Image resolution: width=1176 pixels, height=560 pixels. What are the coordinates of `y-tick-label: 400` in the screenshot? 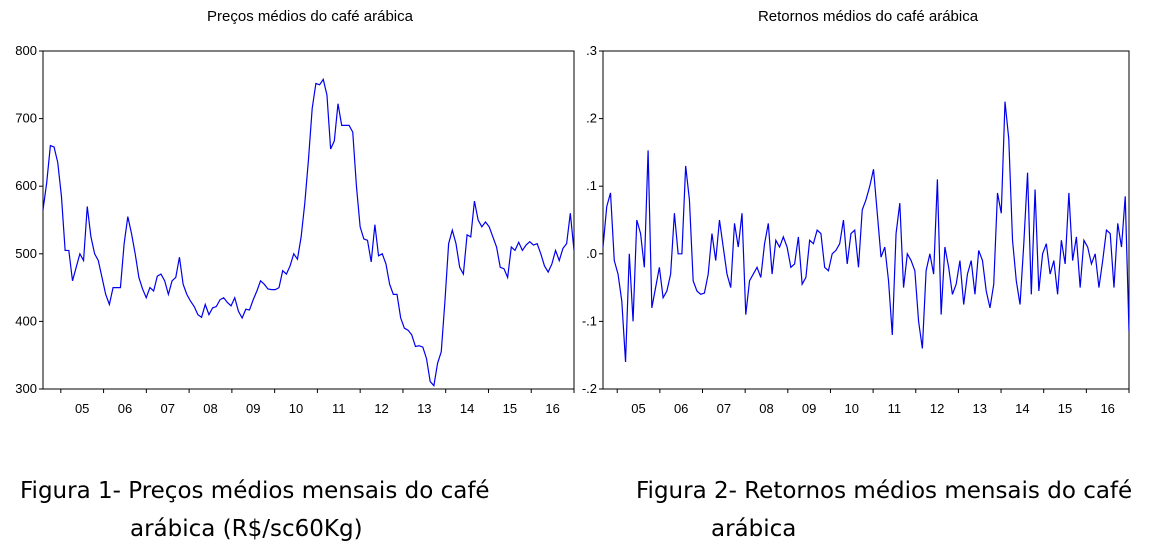 It's located at (26, 320).